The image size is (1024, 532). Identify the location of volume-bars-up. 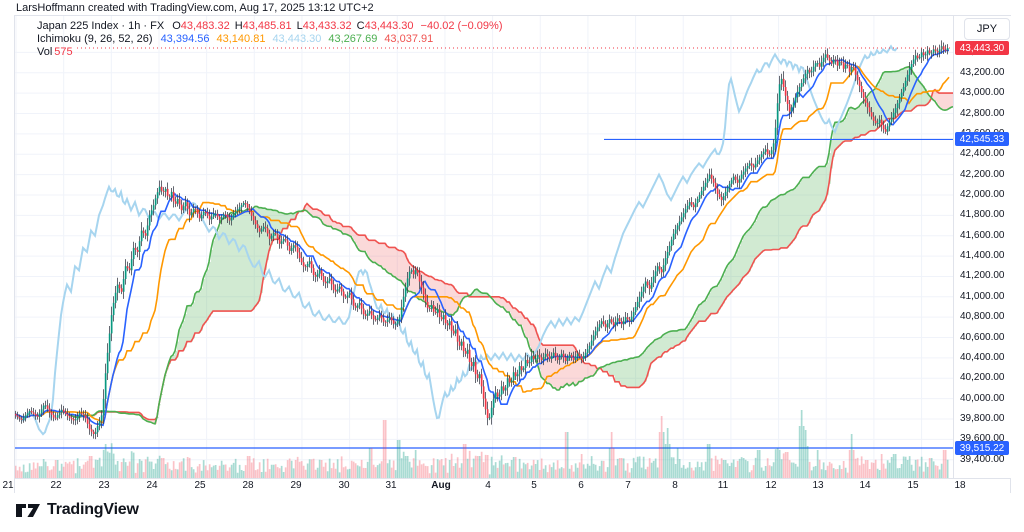
(485, 444).